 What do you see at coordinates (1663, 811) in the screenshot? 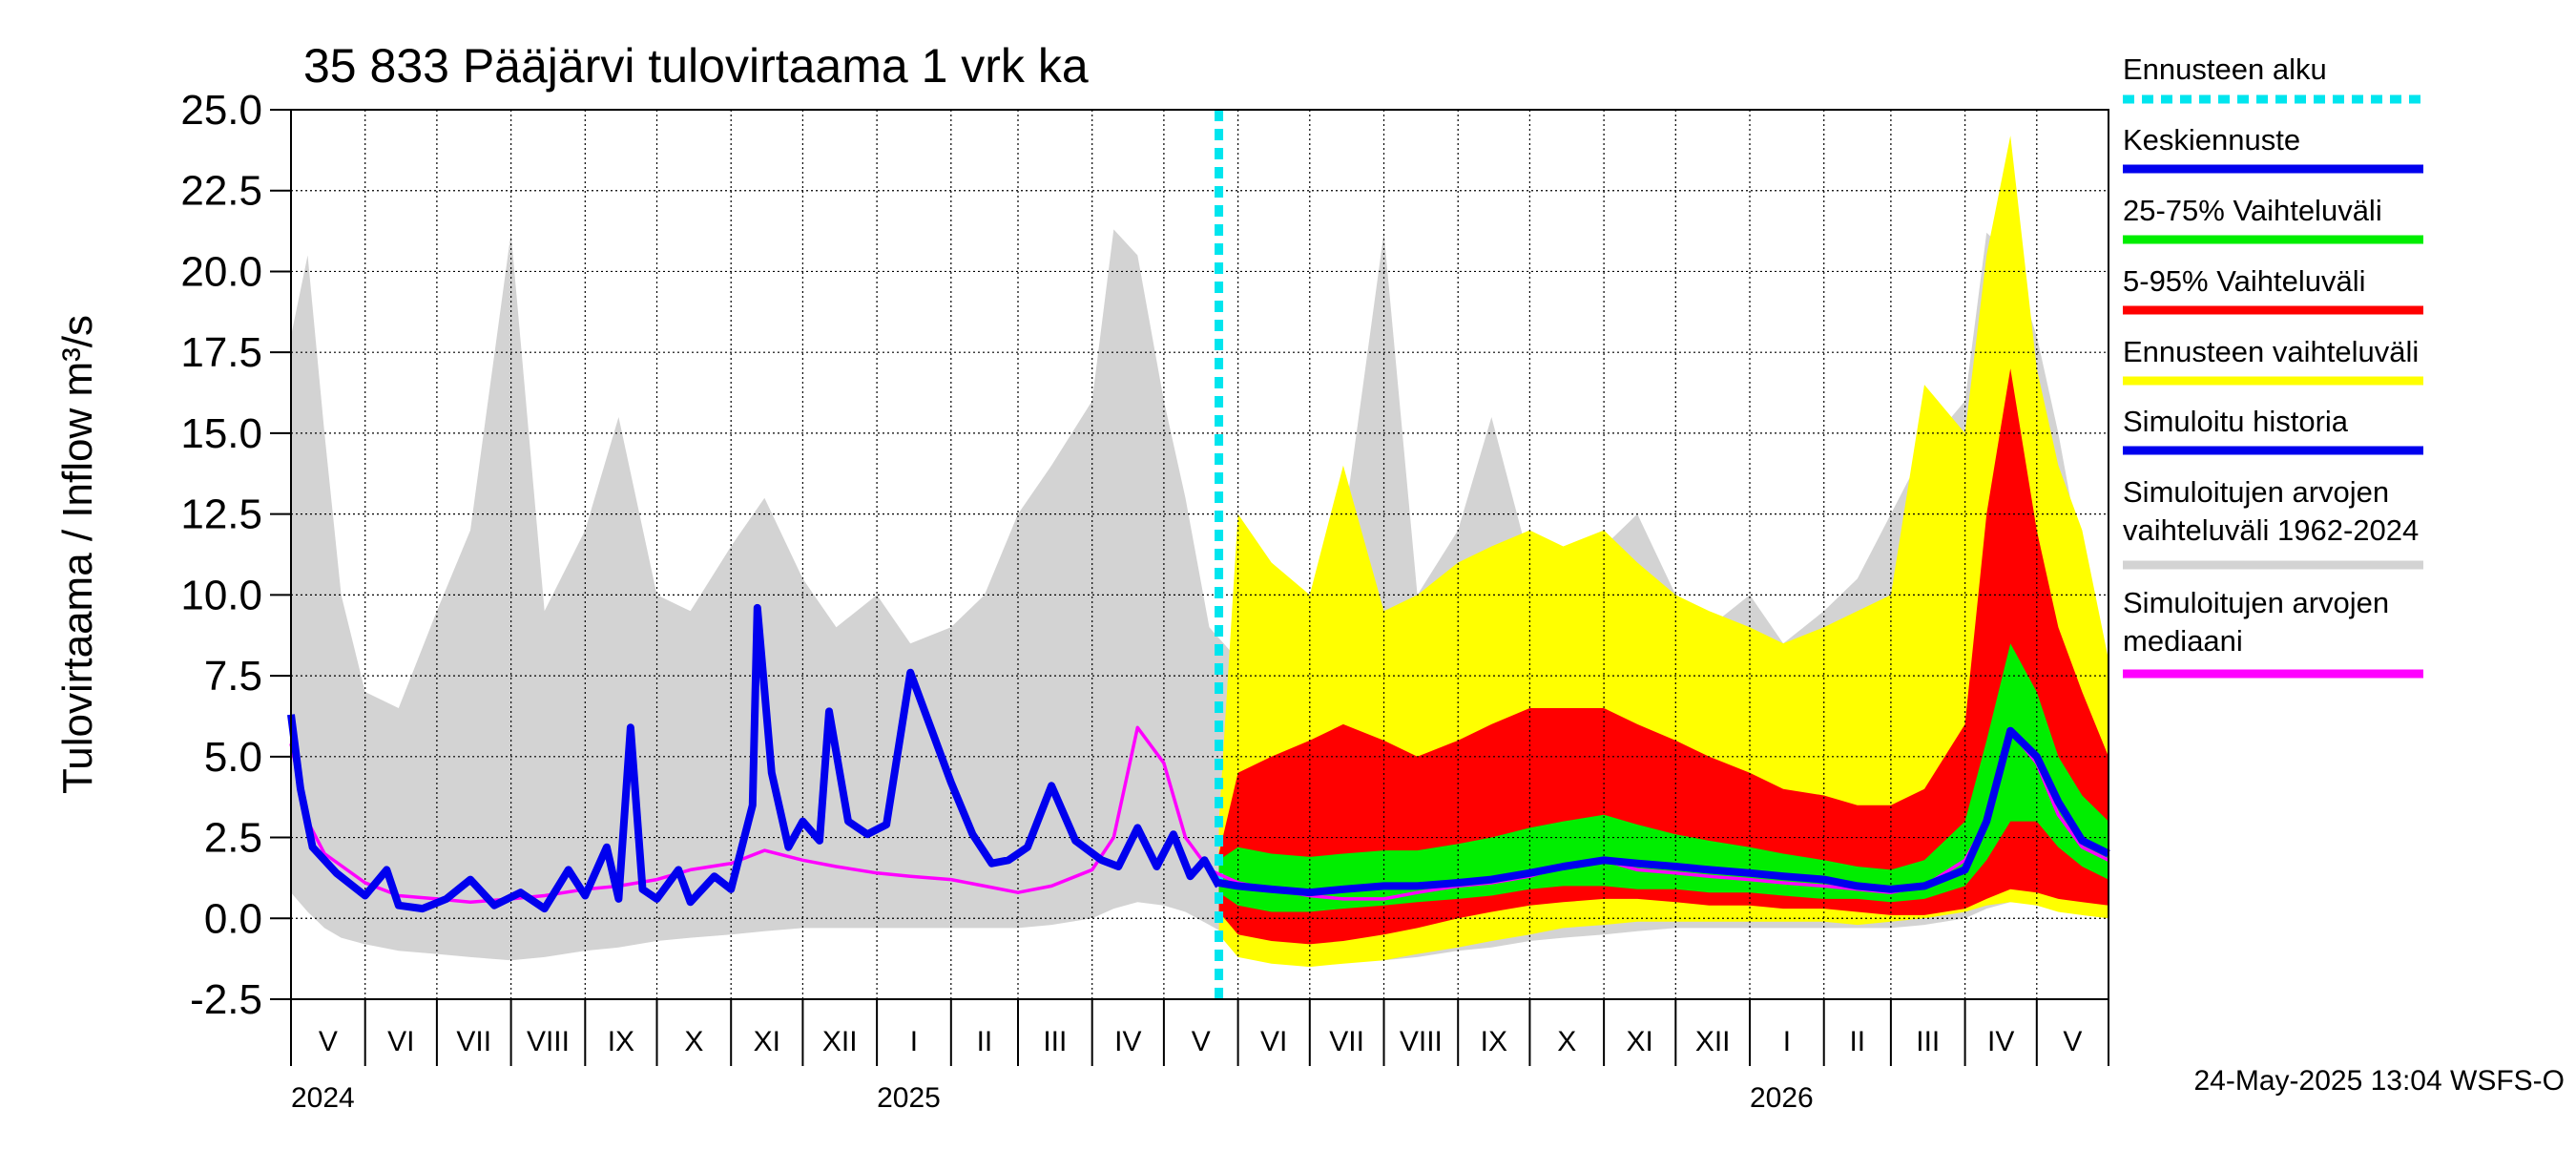
I see `line-keskiennuste` at bounding box center [1663, 811].